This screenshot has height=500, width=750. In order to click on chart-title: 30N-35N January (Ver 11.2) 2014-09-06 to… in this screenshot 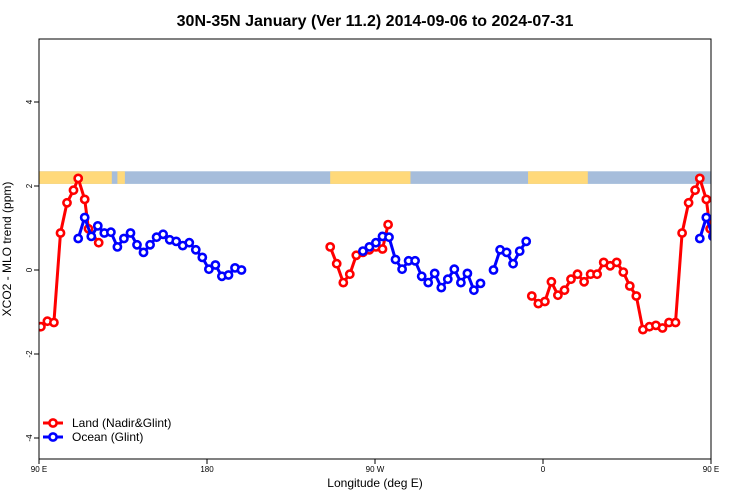, I will do `click(375, 21)`.